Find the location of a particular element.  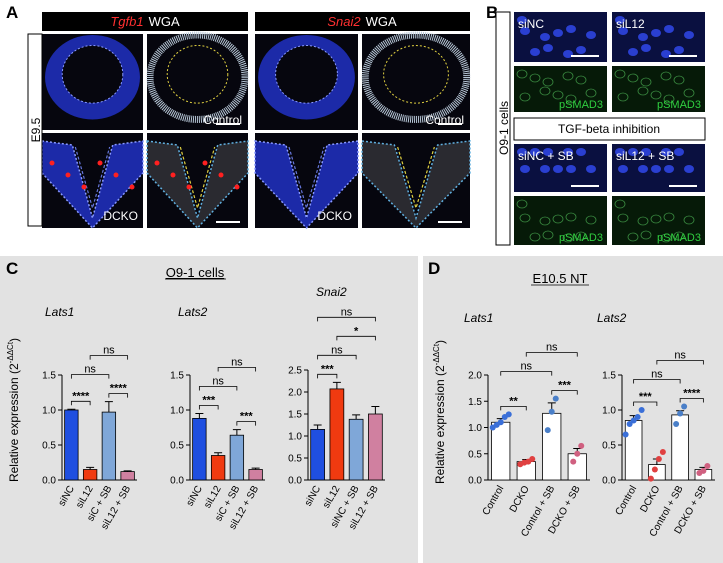

marker: pSMAD3 is located at coordinates (581, 238).